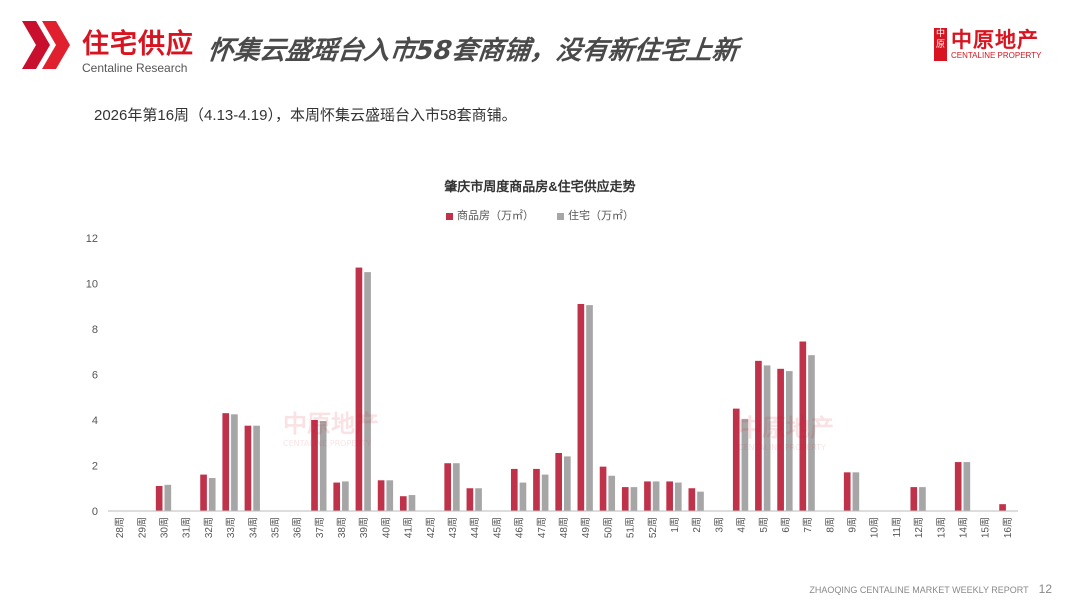  Describe the element at coordinates (449, 216) in the screenshot. I see `legend-swatch-commercial` at that location.